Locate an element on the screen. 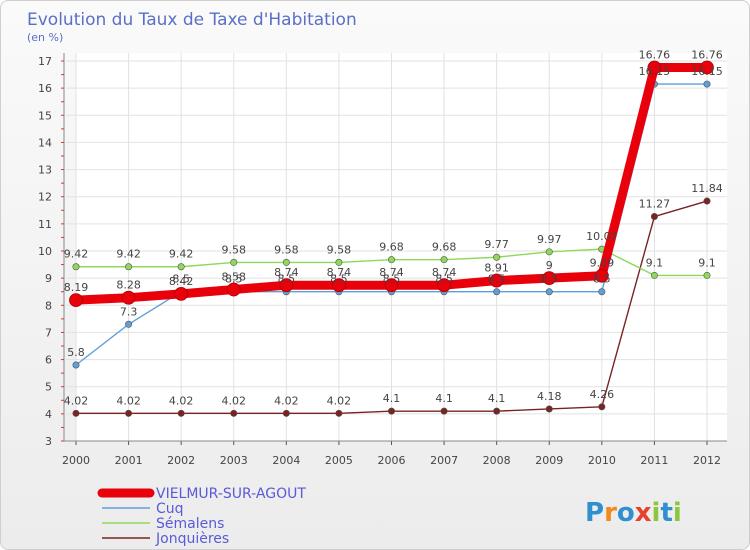  x-tick-label: 2008 is located at coordinates (497, 460).